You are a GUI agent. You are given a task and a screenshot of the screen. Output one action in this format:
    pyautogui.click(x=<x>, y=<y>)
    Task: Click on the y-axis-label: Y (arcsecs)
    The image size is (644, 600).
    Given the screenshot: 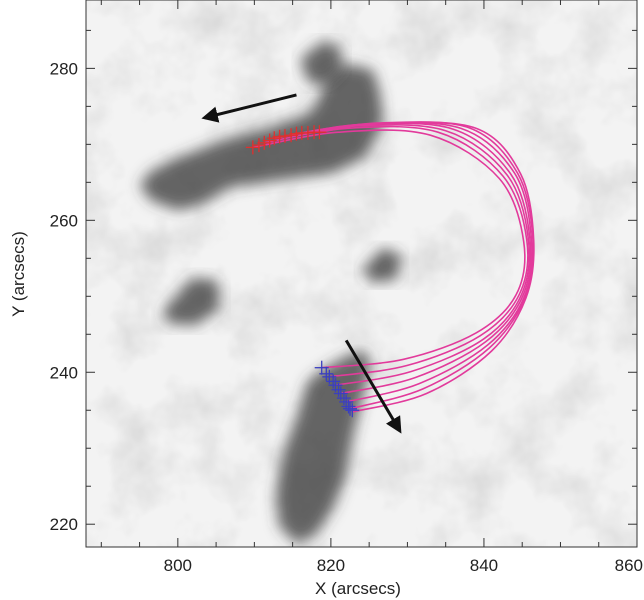 What is the action you would take?
    pyautogui.click(x=18, y=274)
    